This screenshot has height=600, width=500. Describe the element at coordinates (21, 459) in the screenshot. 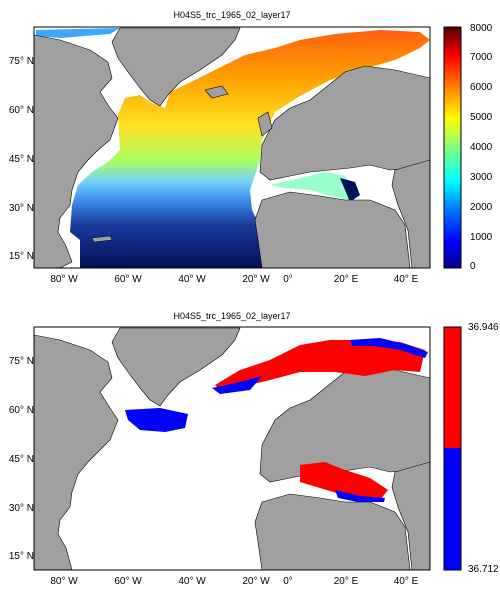

I see `bottom-lat-45: 45° N` at that location.